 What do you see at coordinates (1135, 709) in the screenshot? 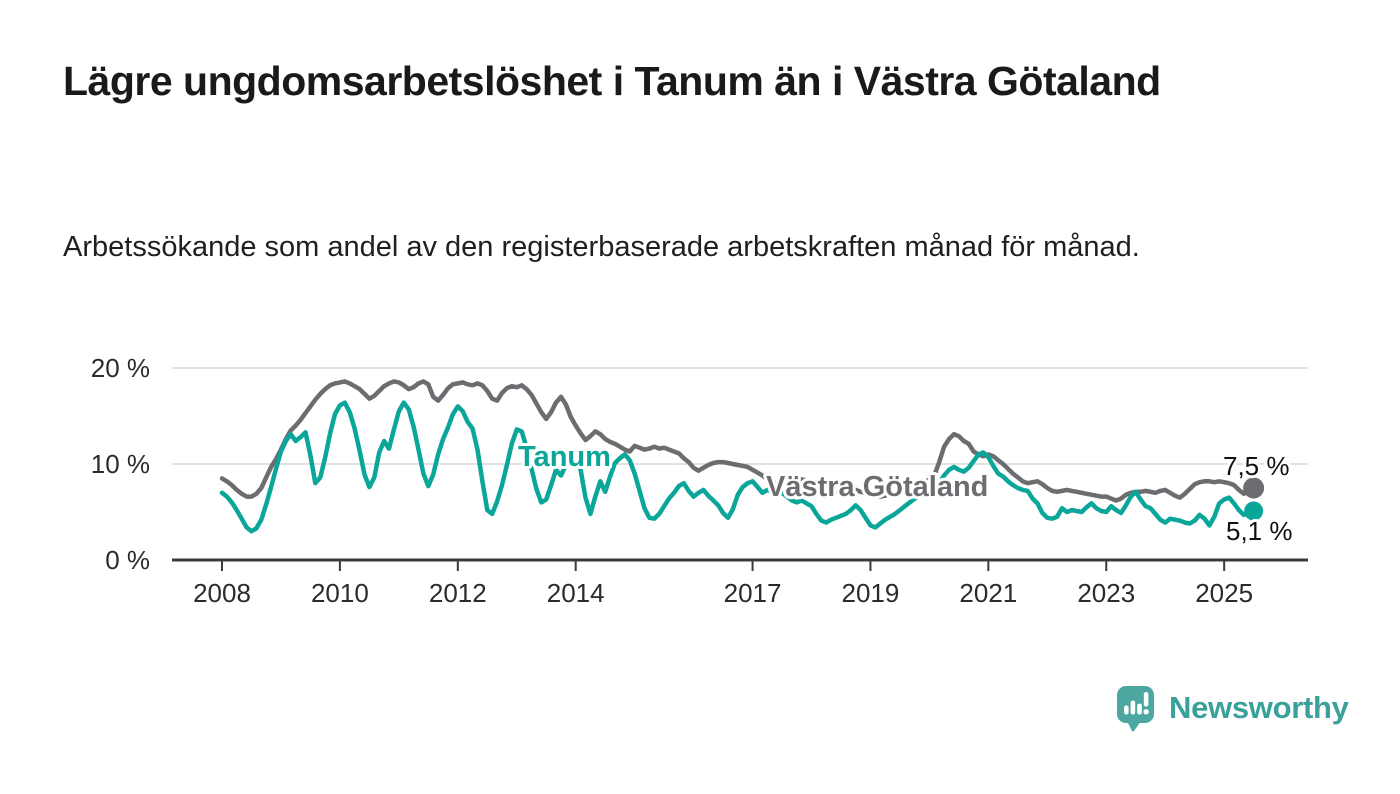
I see `newsworthy-bubble-chart-icon` at bounding box center [1135, 709].